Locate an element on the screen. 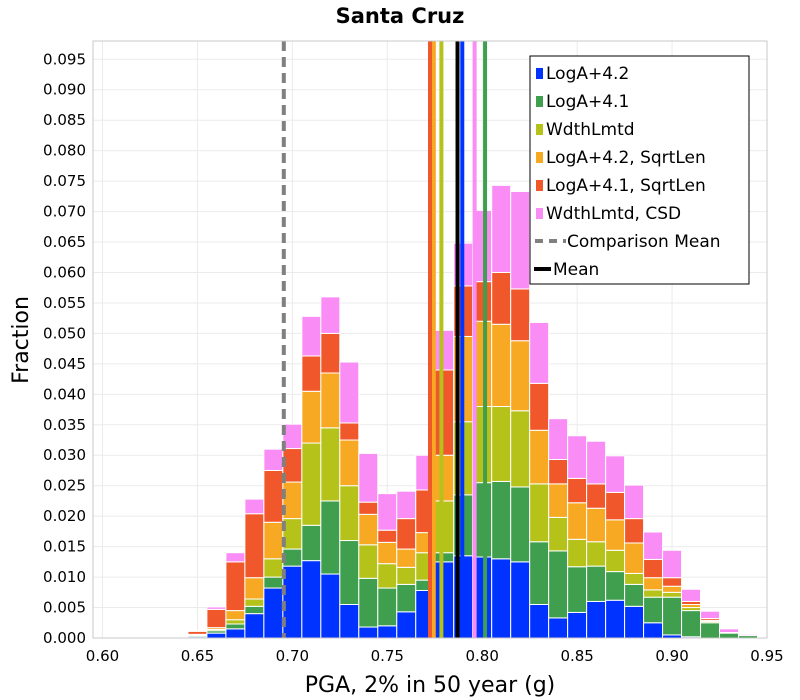  x-tick-label: 0.70 is located at coordinates (292, 656).